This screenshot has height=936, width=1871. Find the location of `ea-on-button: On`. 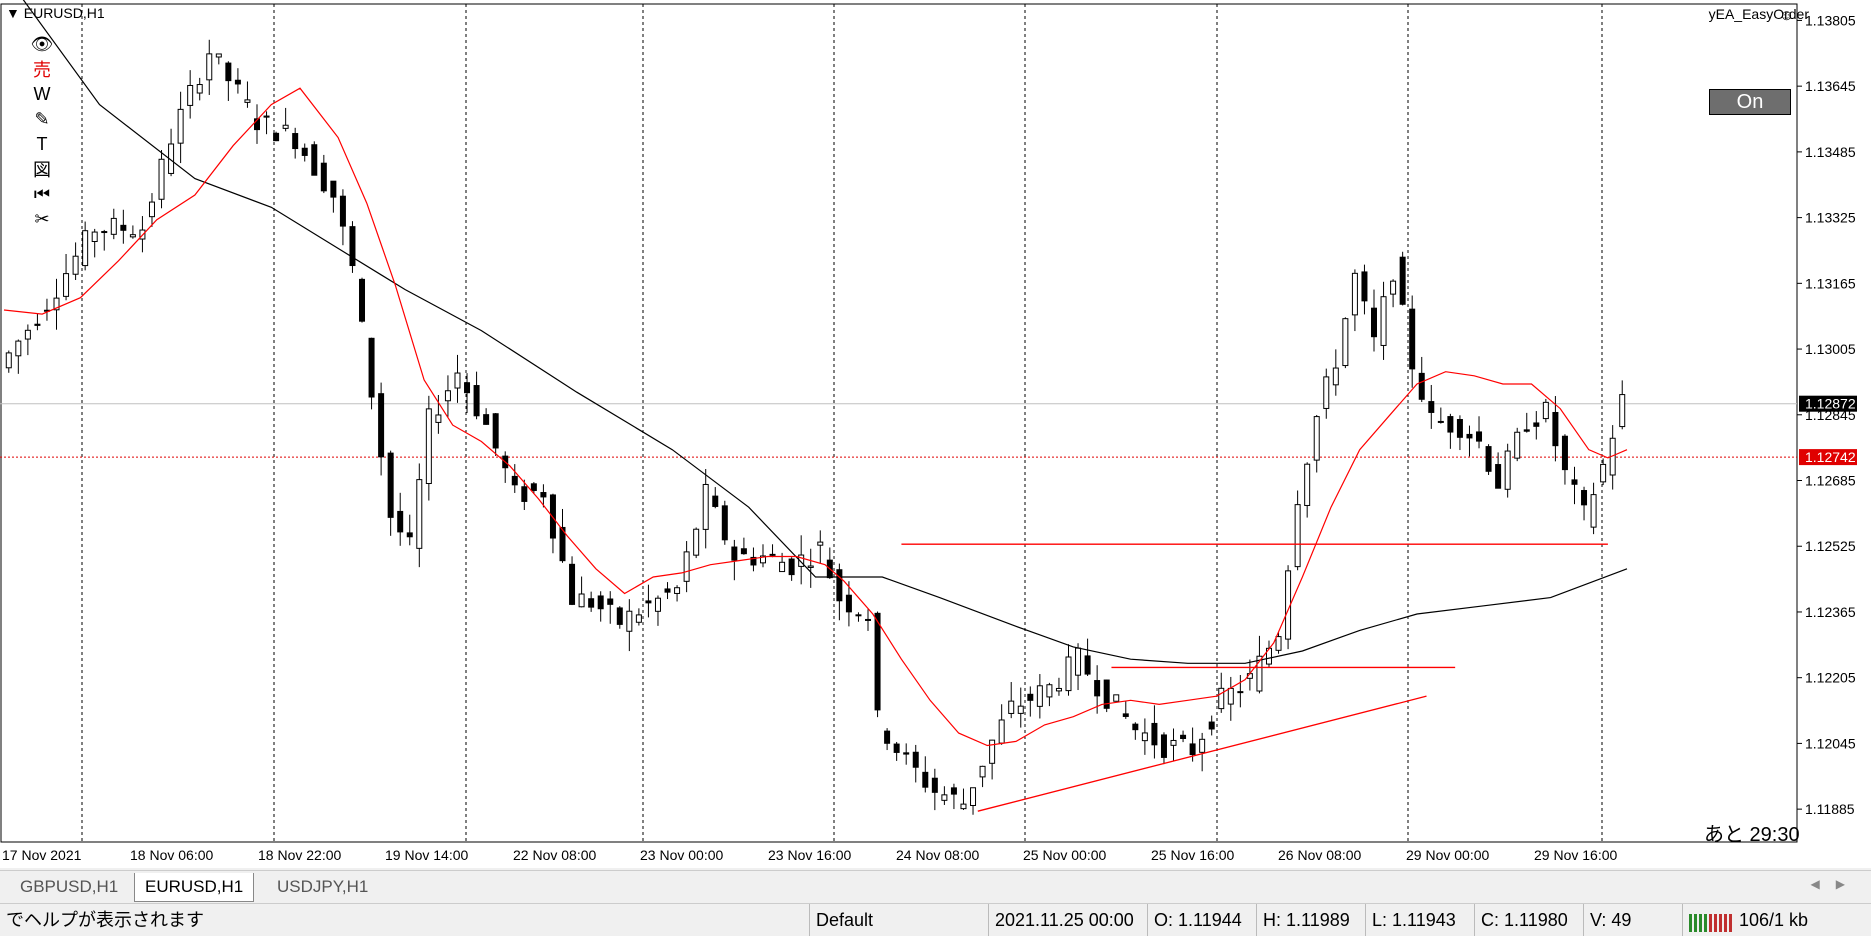

ea-on-button: On is located at coordinates (1750, 102).